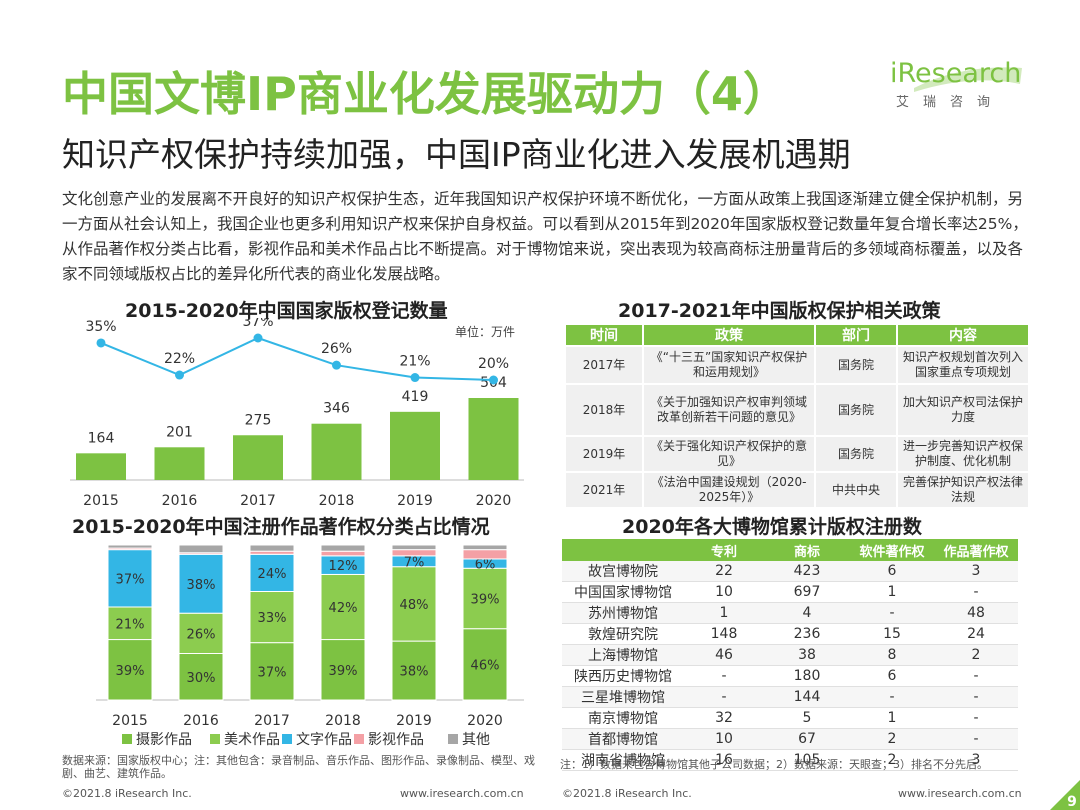 This screenshot has height=810, width=1080. What do you see at coordinates (790, 613) in the screenshot?
I see `museum-row: 苏州博物馆 1 4-48` at bounding box center [790, 613].